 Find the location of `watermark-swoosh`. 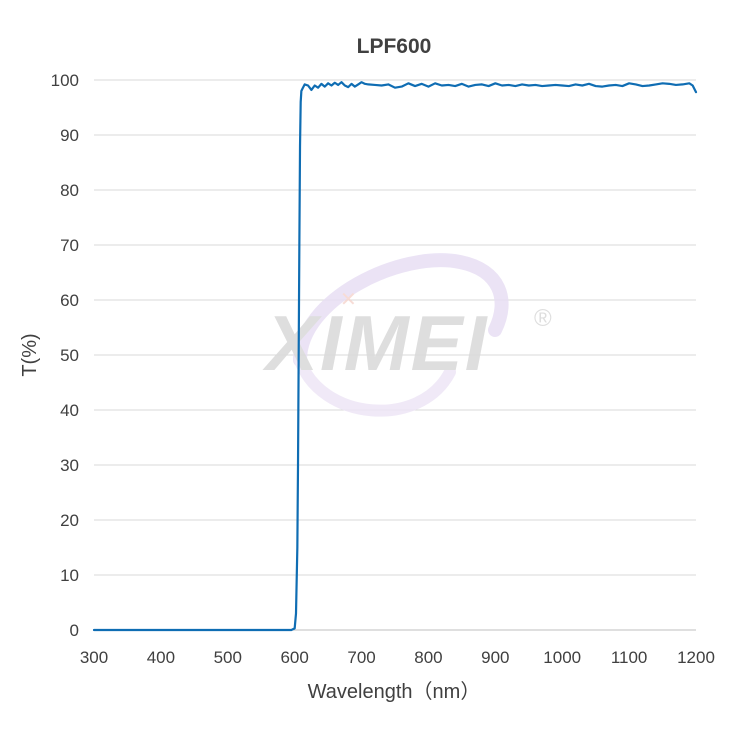

watermark-swoosh is located at coordinates (401, 310).